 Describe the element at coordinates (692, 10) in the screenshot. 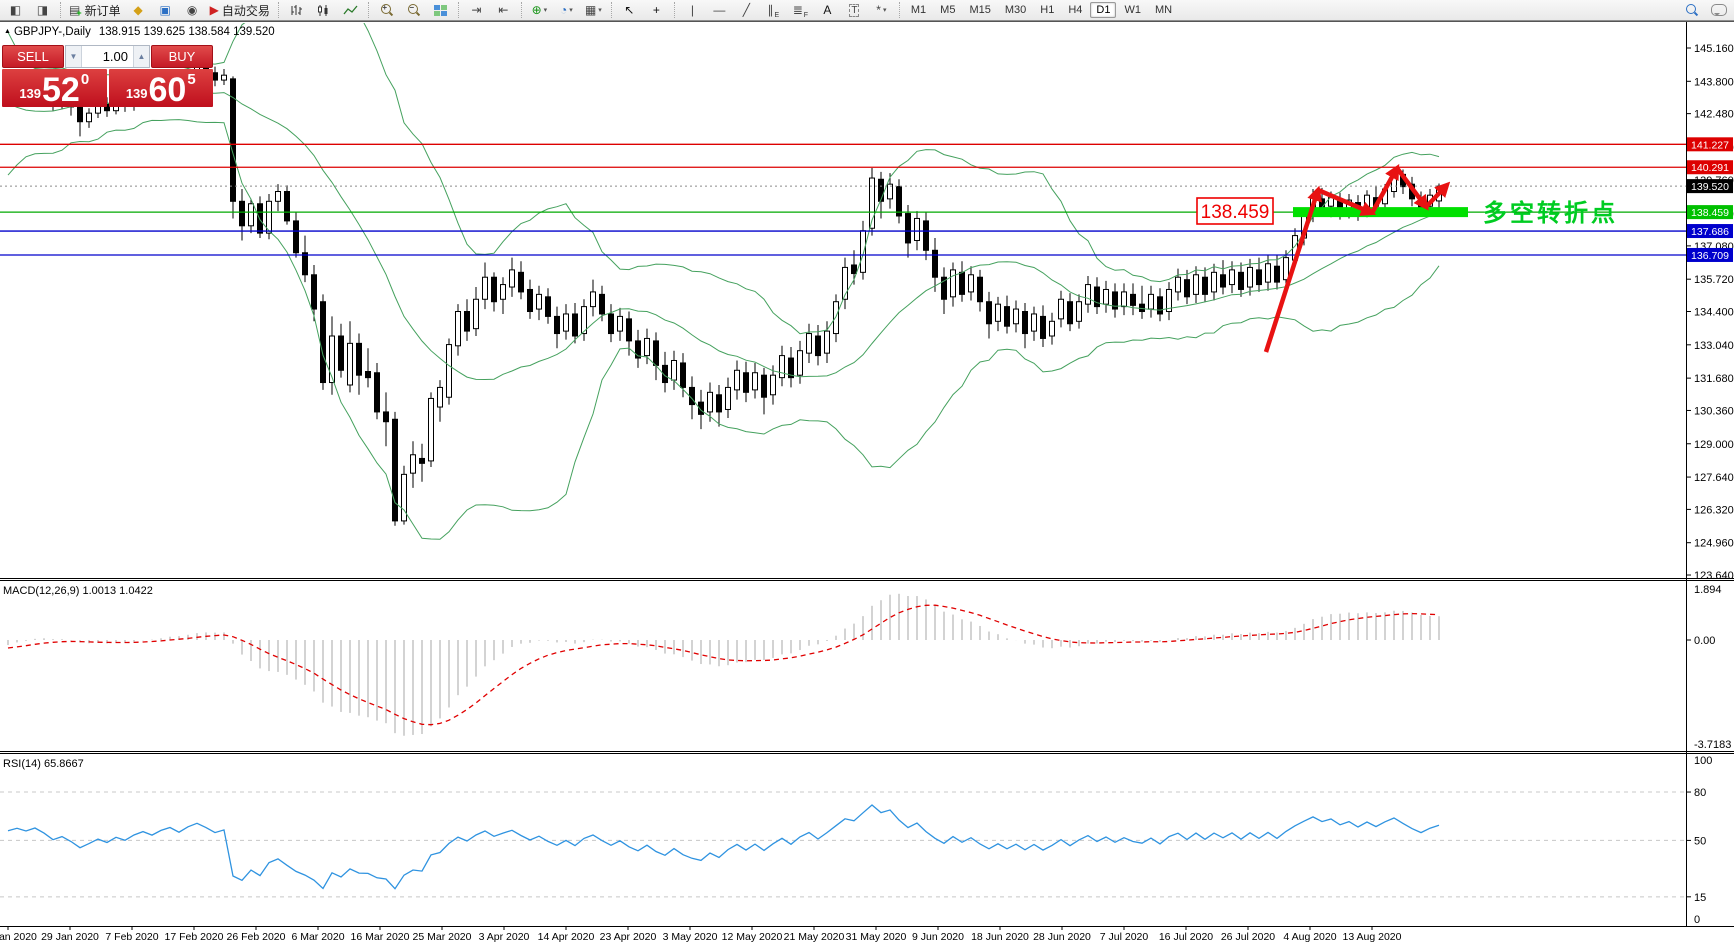

I see `vertical-line-icon: |` at that location.